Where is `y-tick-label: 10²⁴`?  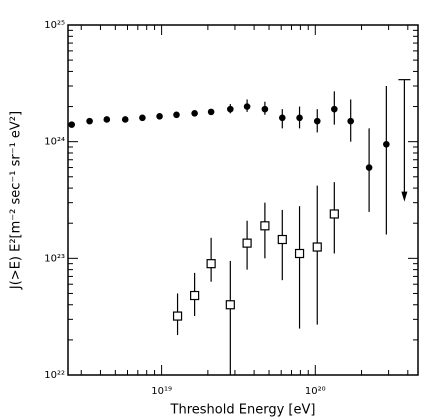
y-tick-label: 10²⁴ is located at coordinates (54, 142).